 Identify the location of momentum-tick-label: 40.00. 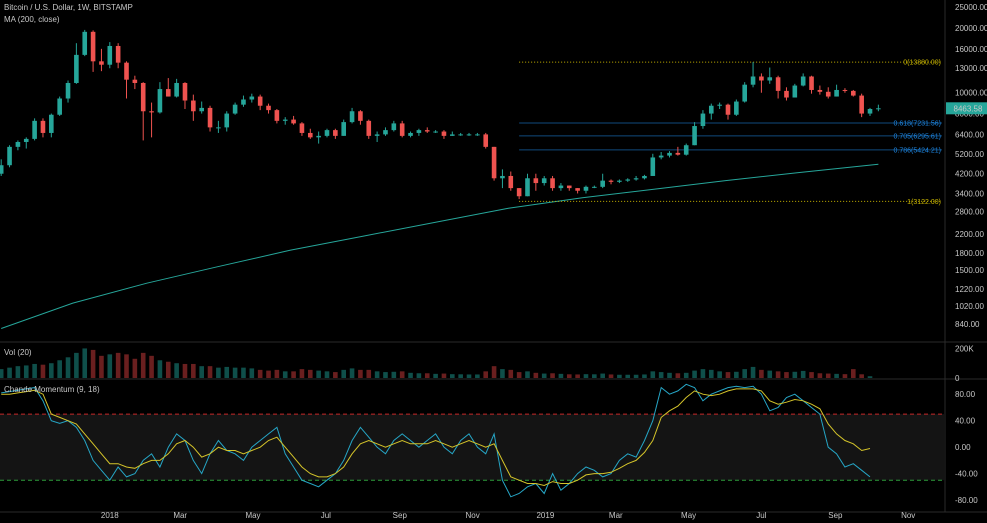
(965, 421).